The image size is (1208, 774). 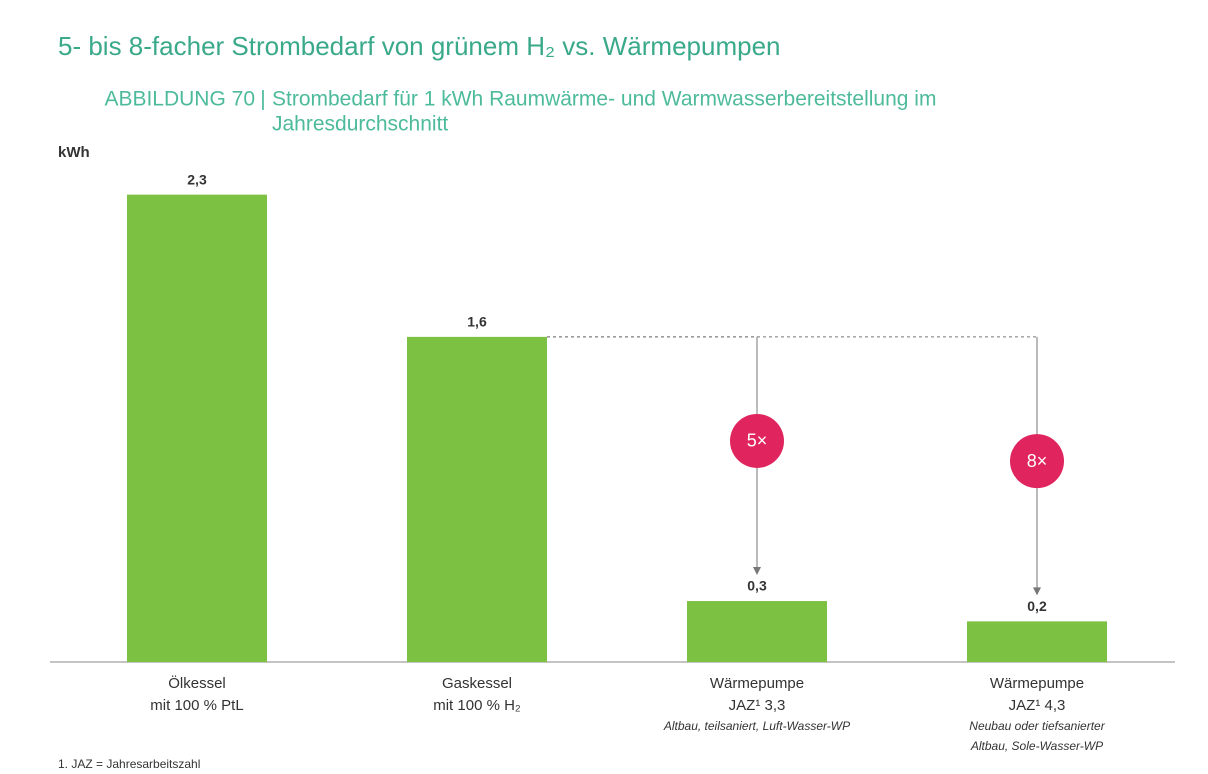 I want to click on x-tick-note: Neubau oder tiefsanierter, so click(x=1037, y=726).